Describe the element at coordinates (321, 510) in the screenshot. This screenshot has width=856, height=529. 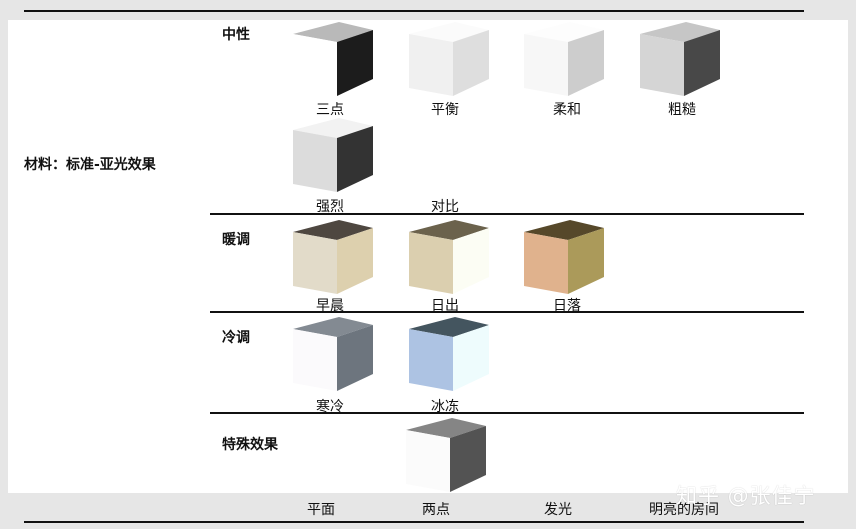
I see `label-flat: 平面` at that location.